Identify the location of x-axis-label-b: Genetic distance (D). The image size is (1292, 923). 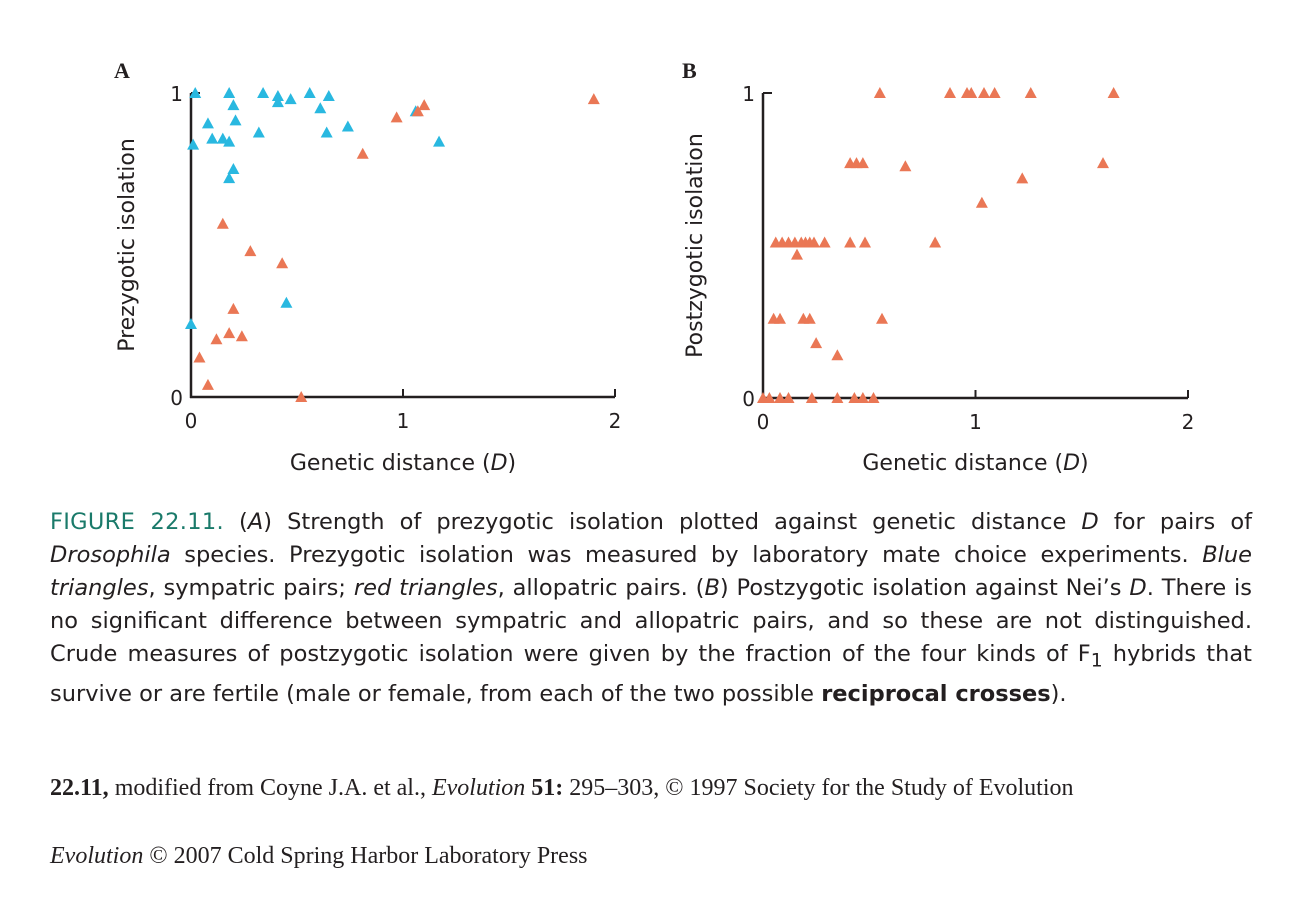
(975, 463).